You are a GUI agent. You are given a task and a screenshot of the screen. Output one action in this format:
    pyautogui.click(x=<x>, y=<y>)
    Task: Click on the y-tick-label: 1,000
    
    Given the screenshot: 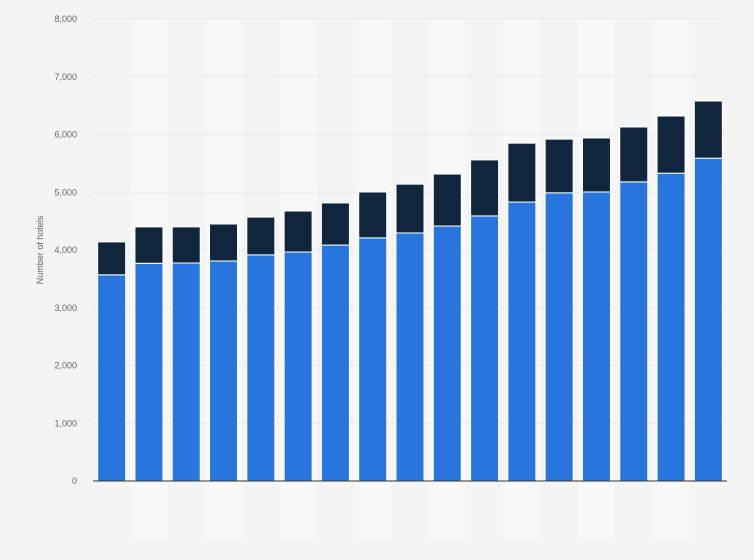 What is the action you would take?
    pyautogui.click(x=65, y=423)
    